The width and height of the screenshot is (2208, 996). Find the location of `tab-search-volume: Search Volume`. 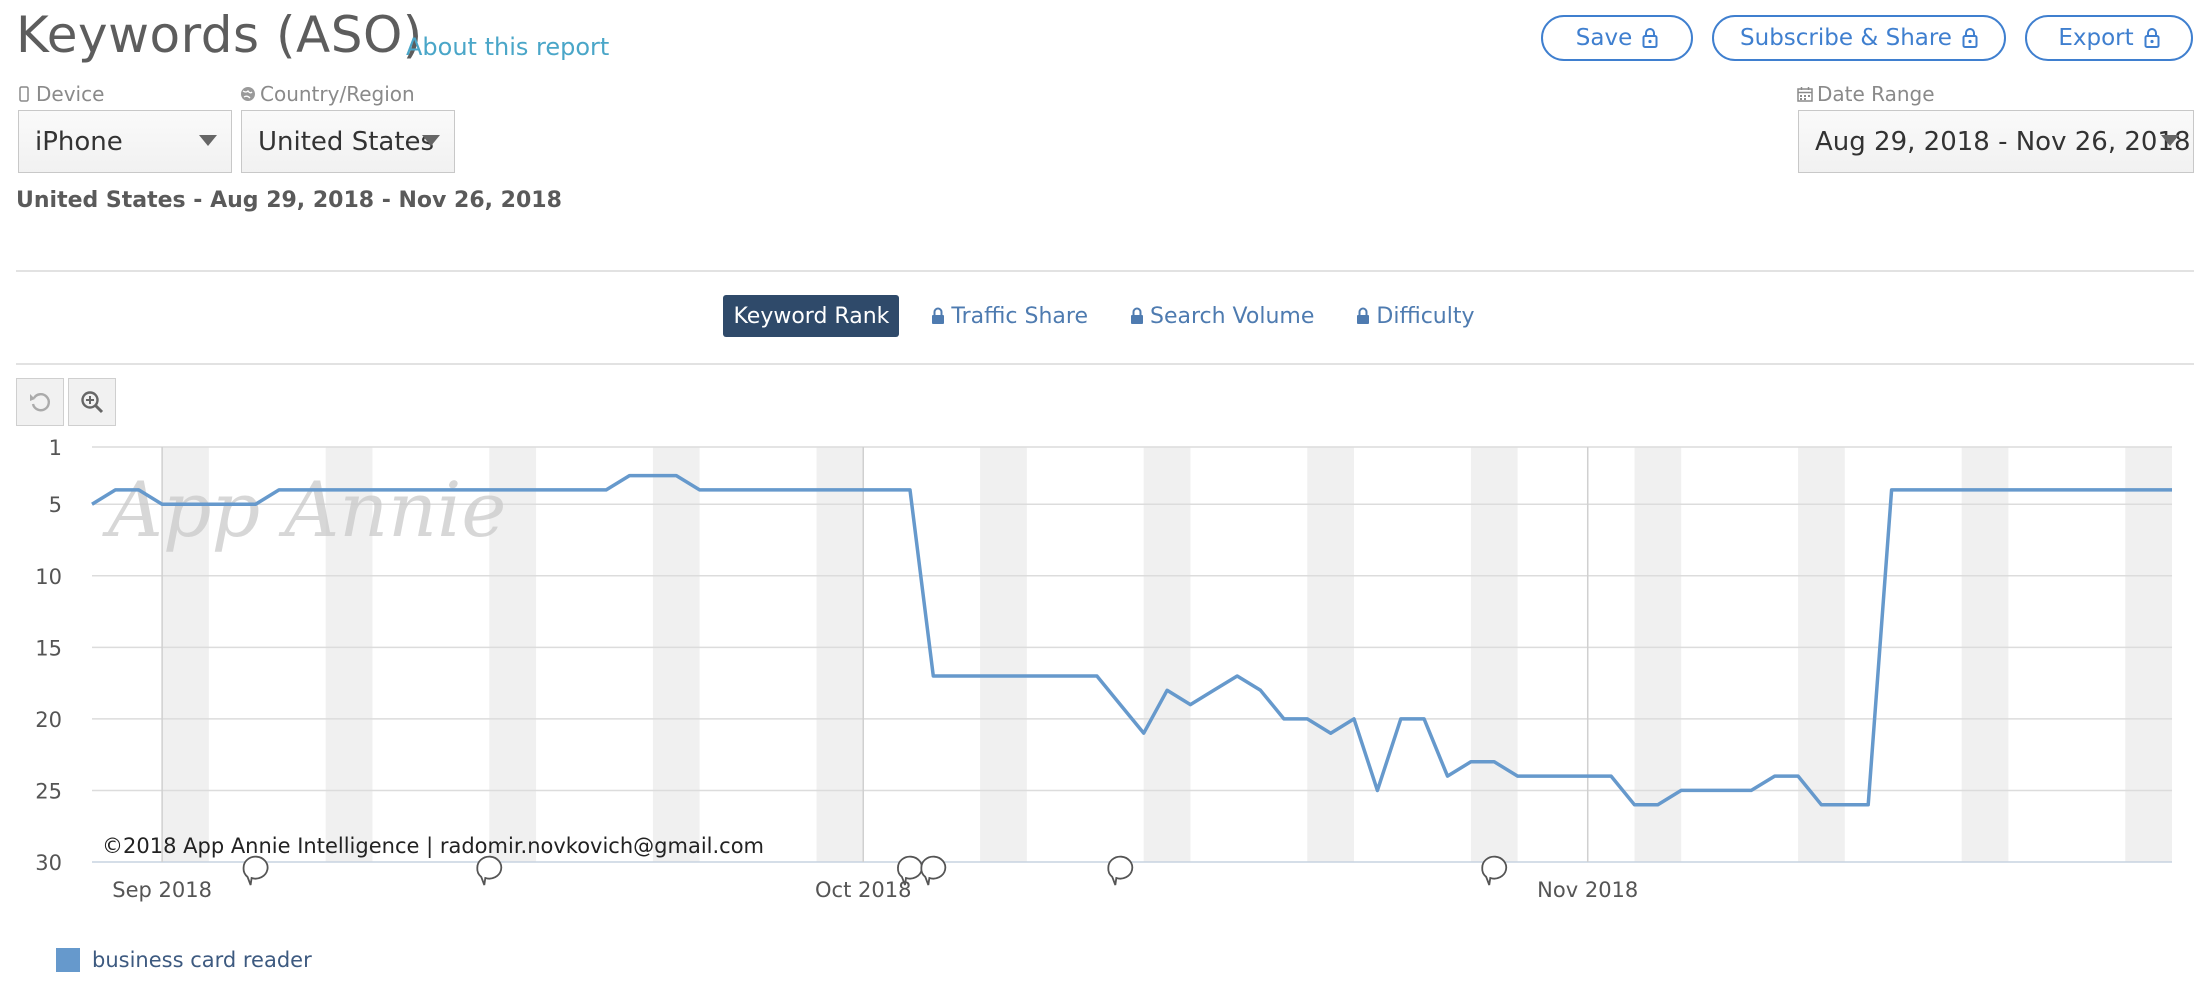

tab-search-volume: Search Volume is located at coordinates (1222, 316).